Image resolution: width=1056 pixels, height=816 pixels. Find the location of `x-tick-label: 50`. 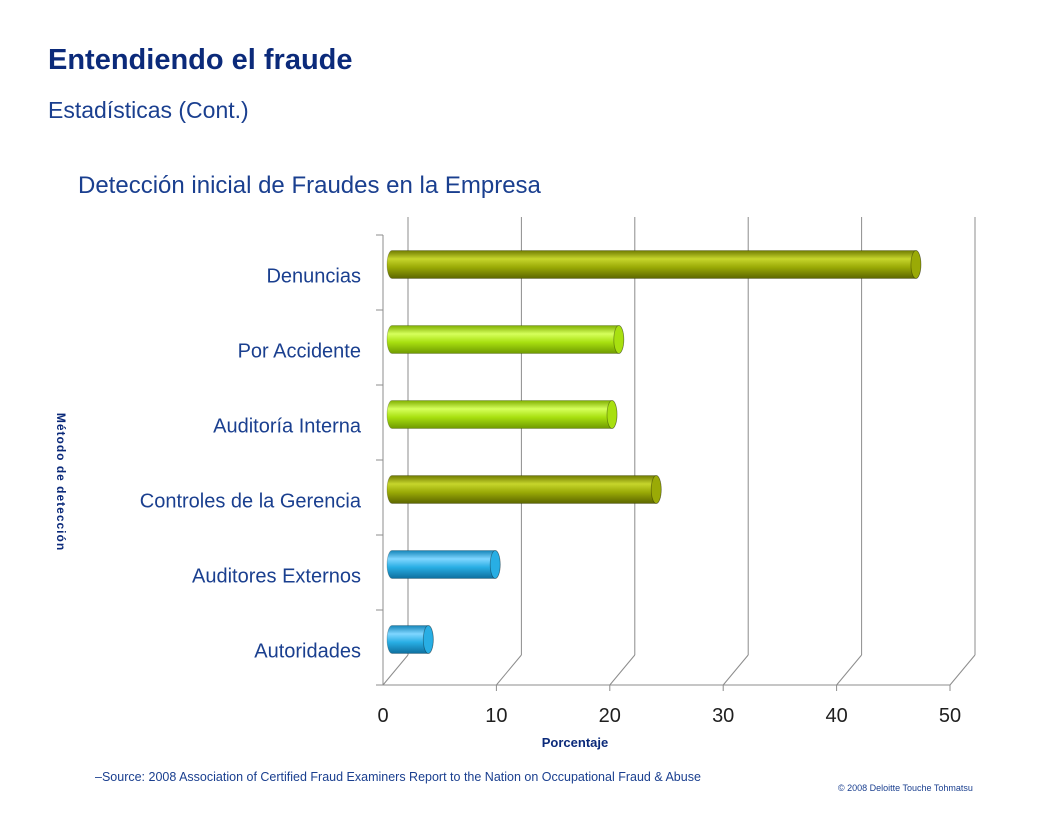

x-tick-label: 50 is located at coordinates (950, 716).